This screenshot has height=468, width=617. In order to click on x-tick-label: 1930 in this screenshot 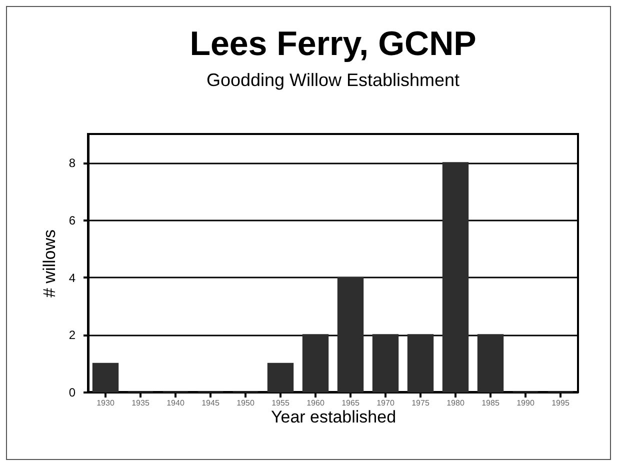, I will do `click(105, 403)`.